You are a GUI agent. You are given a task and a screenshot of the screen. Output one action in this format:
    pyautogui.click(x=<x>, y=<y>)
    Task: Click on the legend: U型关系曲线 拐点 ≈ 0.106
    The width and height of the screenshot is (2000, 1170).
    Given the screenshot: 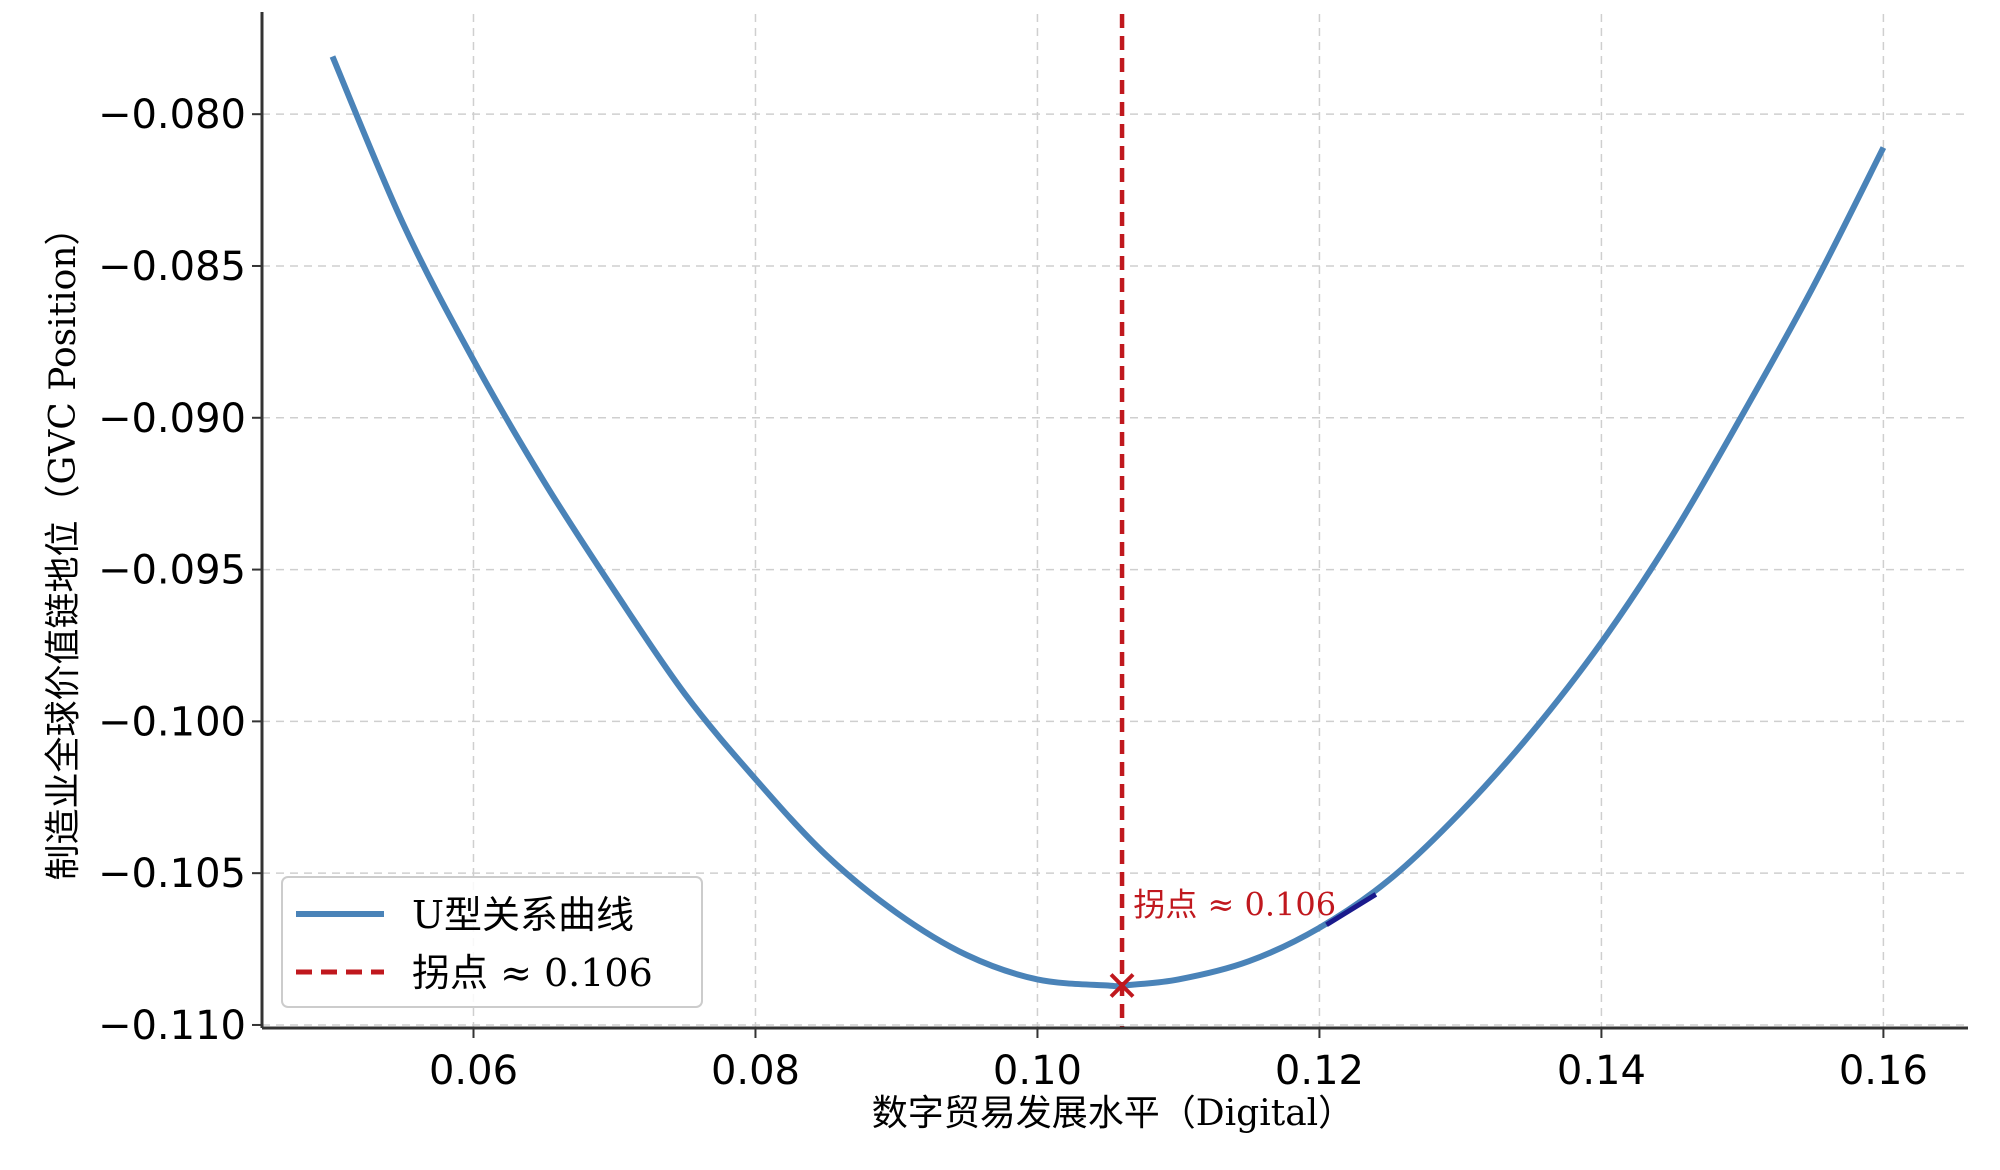 What is the action you would take?
    pyautogui.click(x=492, y=942)
    